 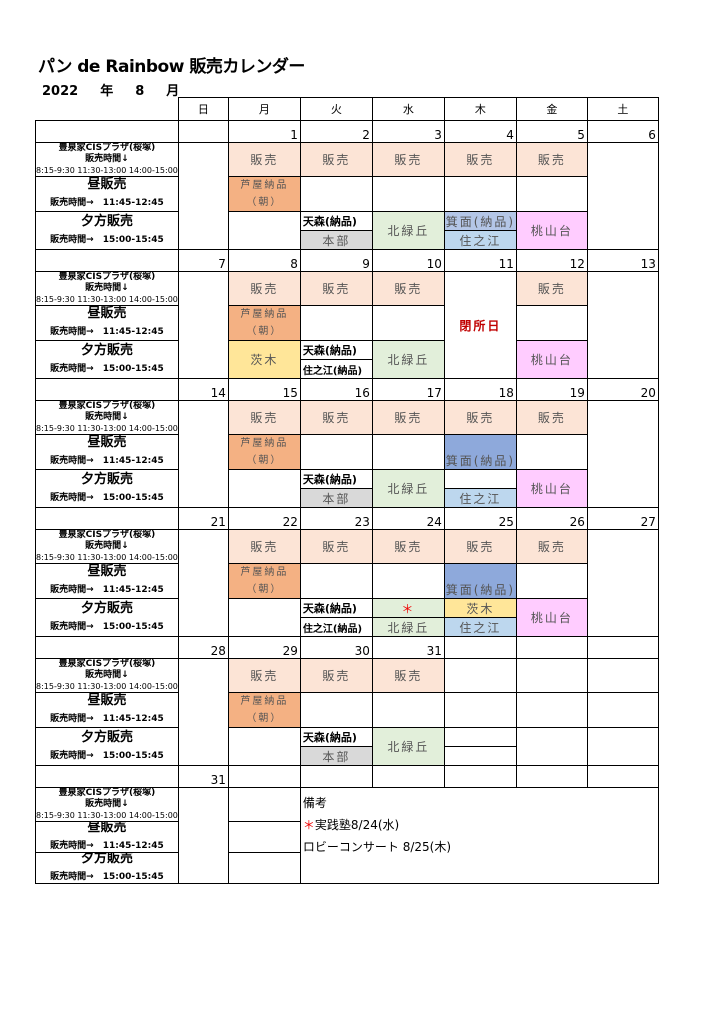 I want to click on date-cell: 26, so click(x=551, y=518).